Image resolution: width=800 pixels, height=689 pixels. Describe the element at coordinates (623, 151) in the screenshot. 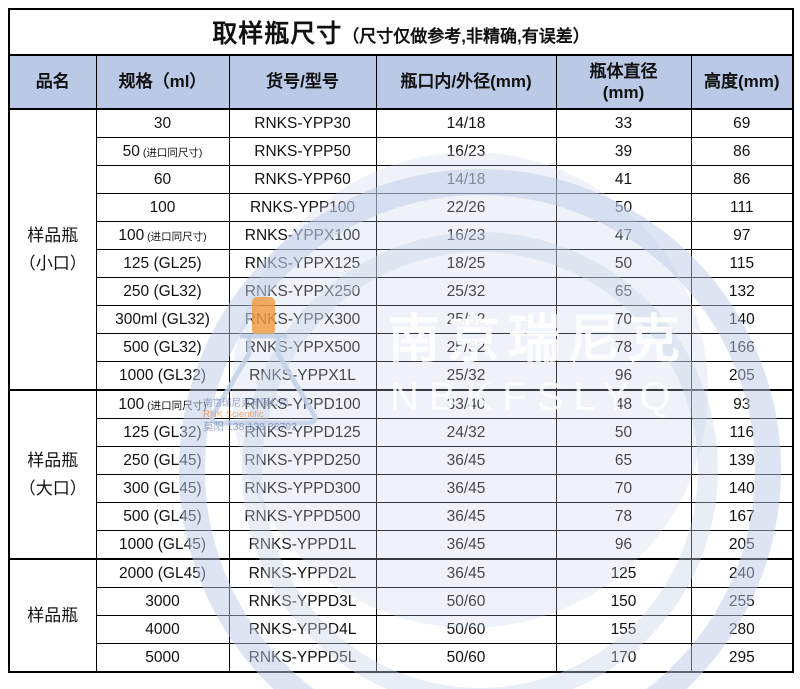

I see `body-diameter-cell: 39` at that location.